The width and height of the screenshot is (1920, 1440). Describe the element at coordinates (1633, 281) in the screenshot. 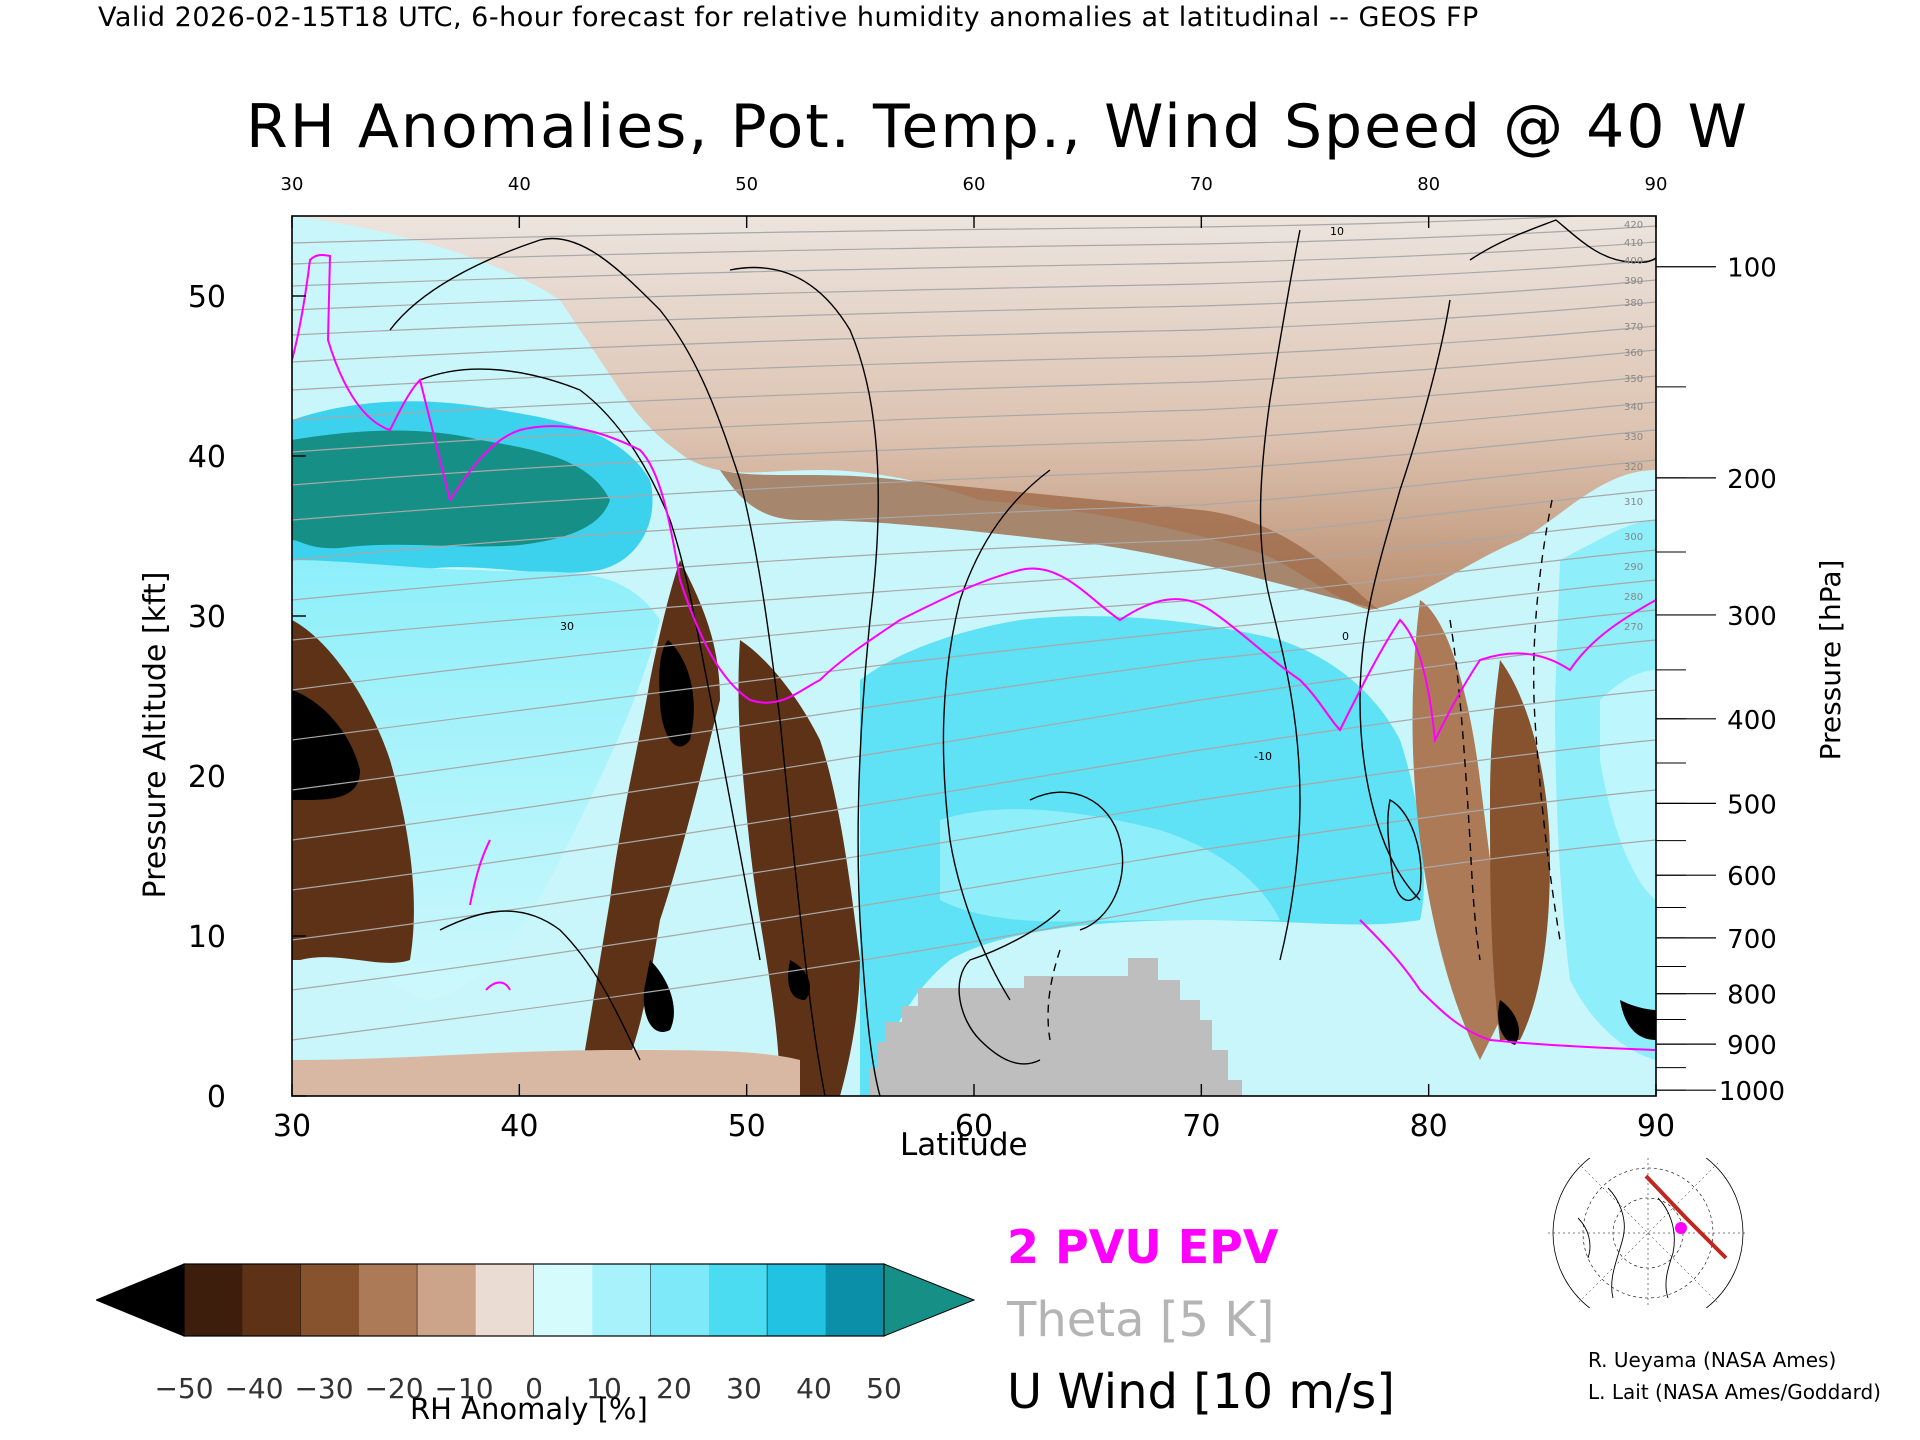

I see `theta-contour-label: 390` at that location.